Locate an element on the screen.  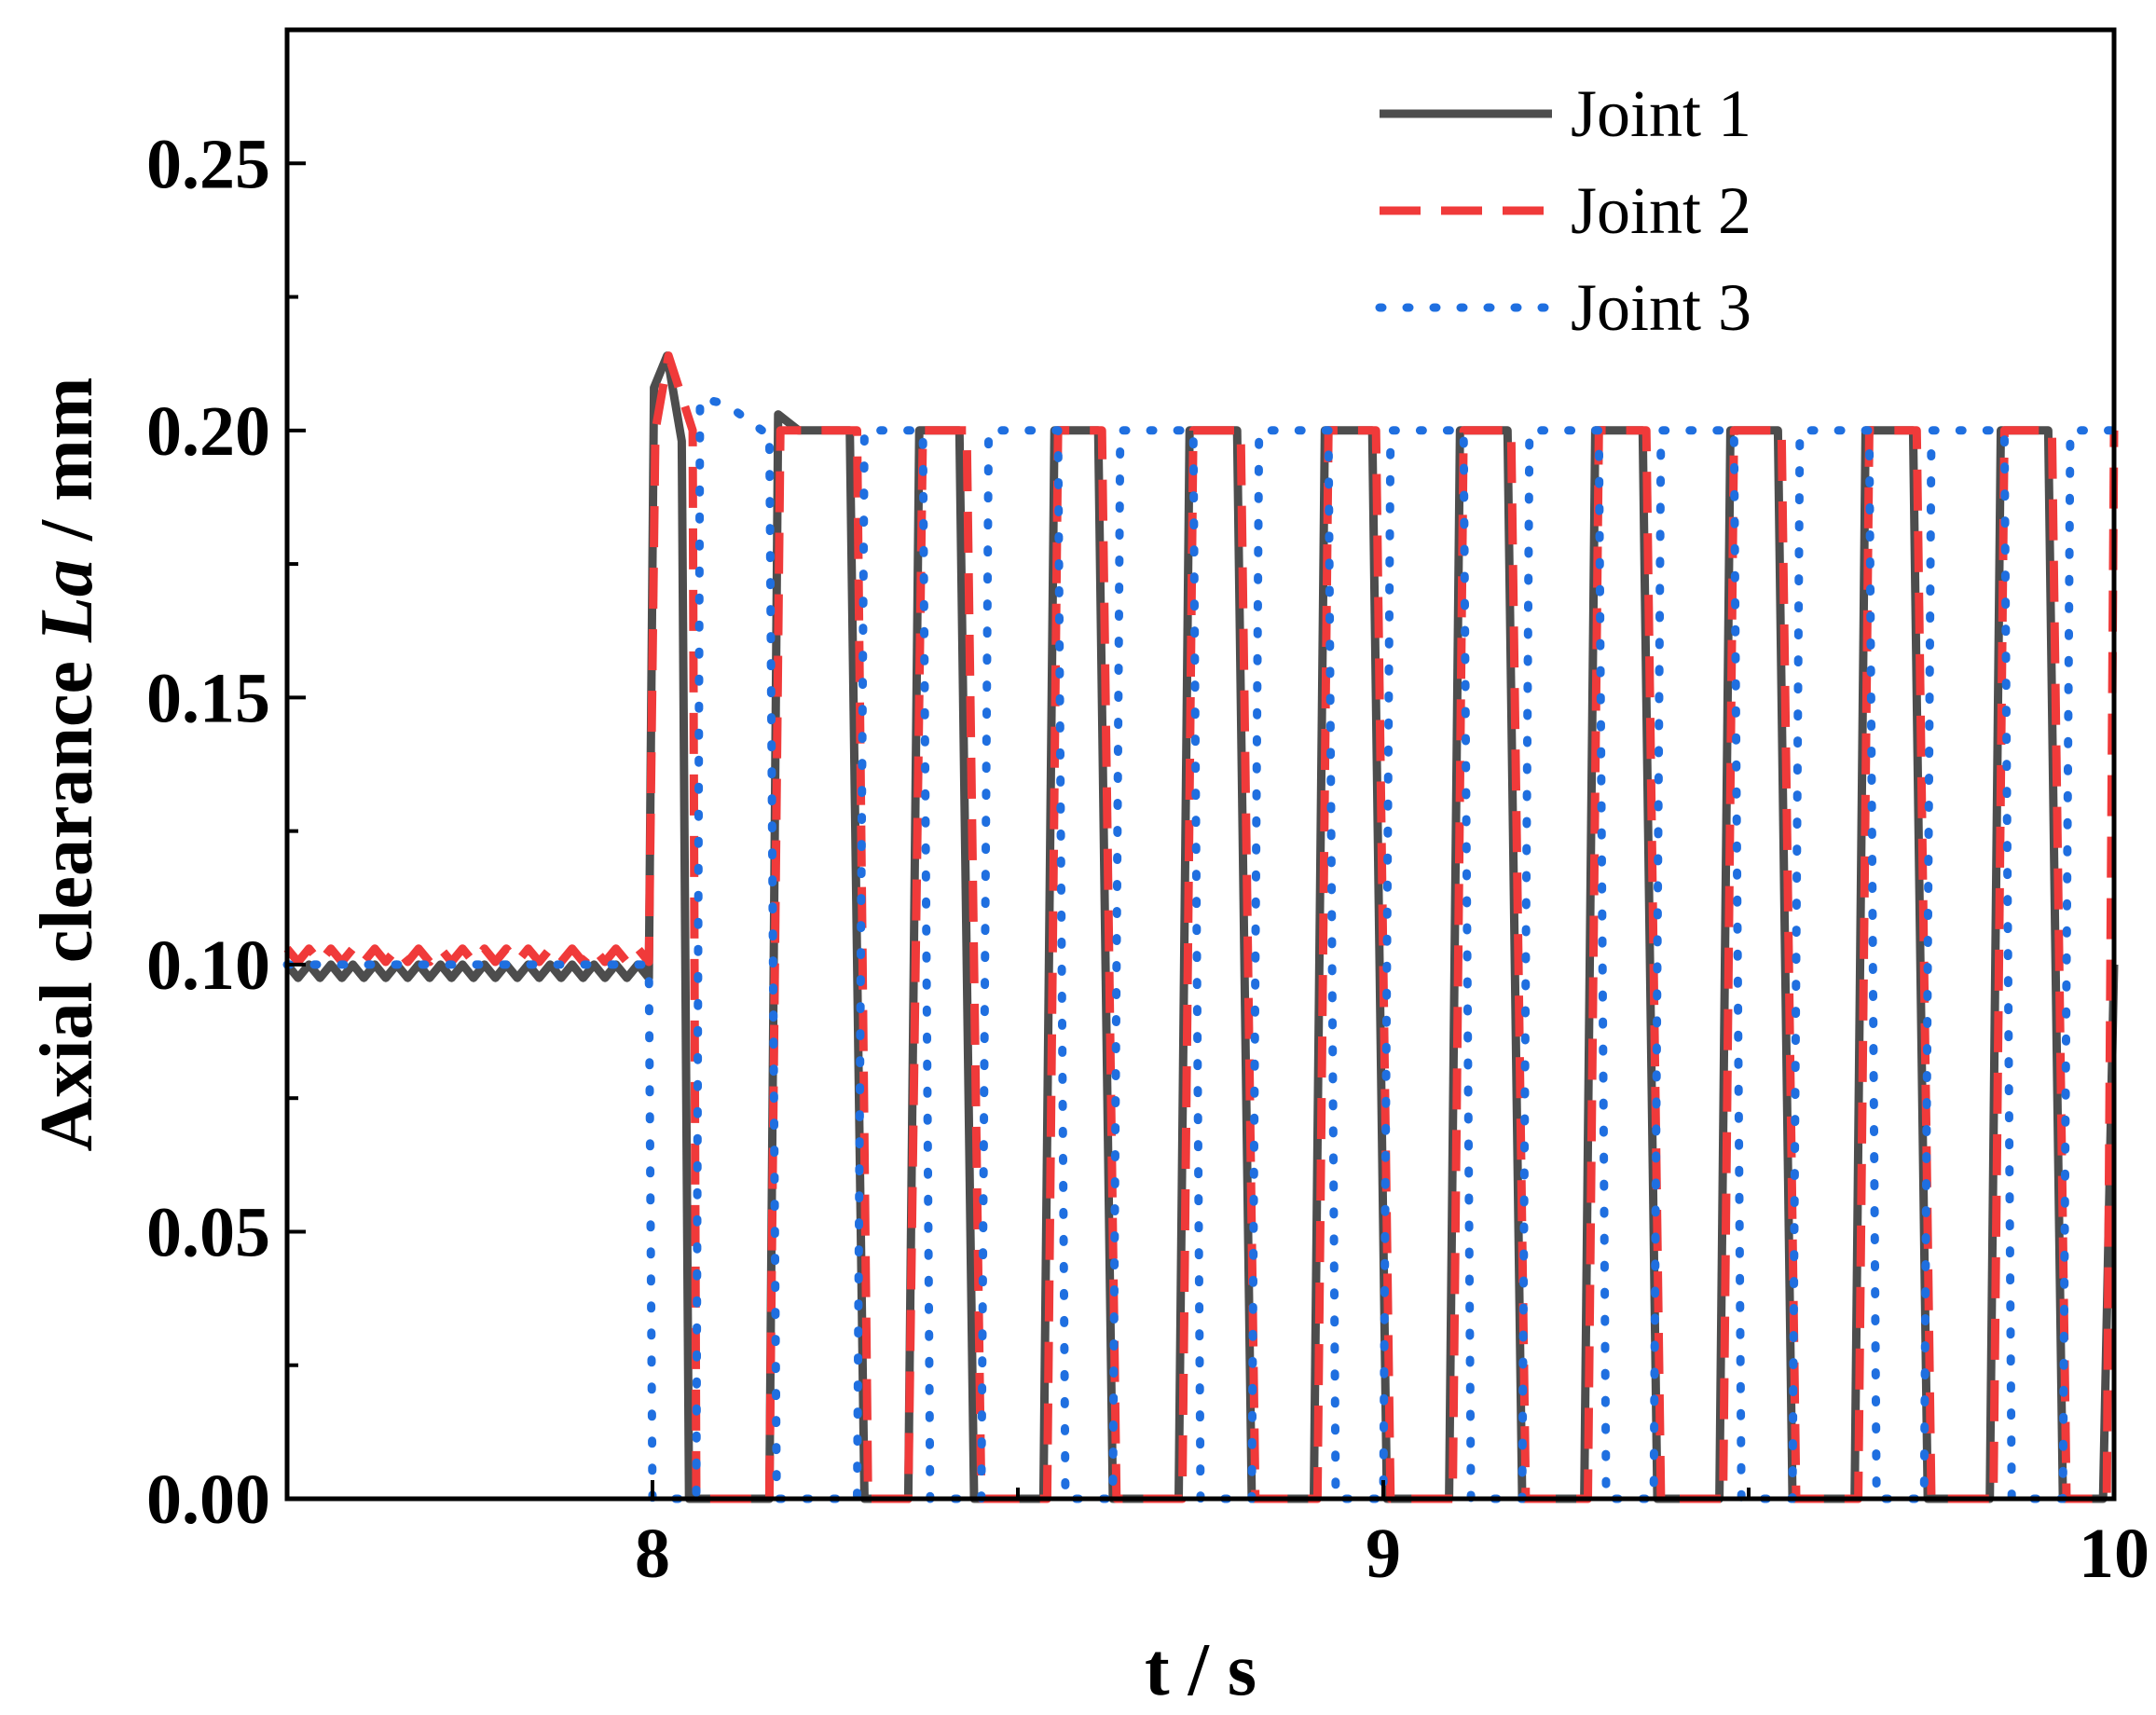
legend-label-1: Joint 1 is located at coordinates (1661, 113).